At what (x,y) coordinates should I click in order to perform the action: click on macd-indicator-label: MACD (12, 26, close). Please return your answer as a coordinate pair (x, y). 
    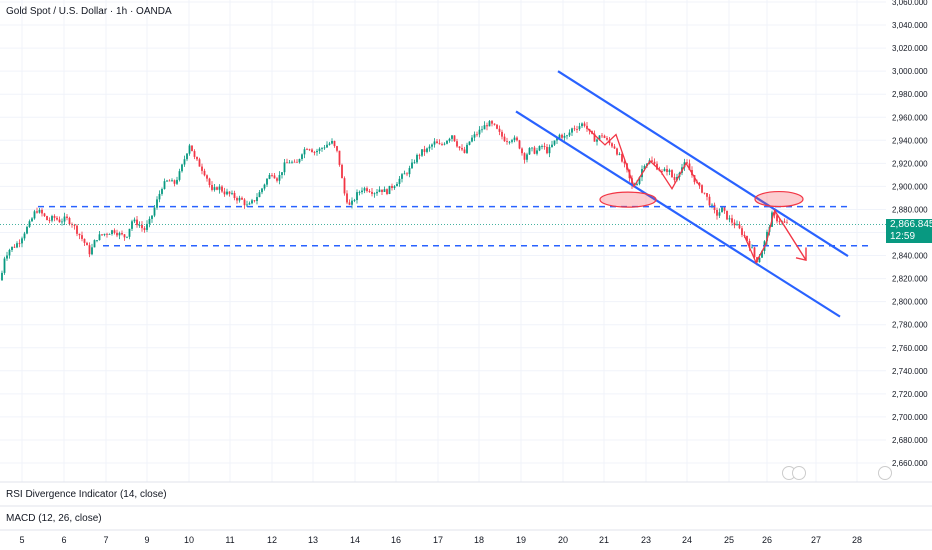
    Looking at the image, I should click on (54, 518).